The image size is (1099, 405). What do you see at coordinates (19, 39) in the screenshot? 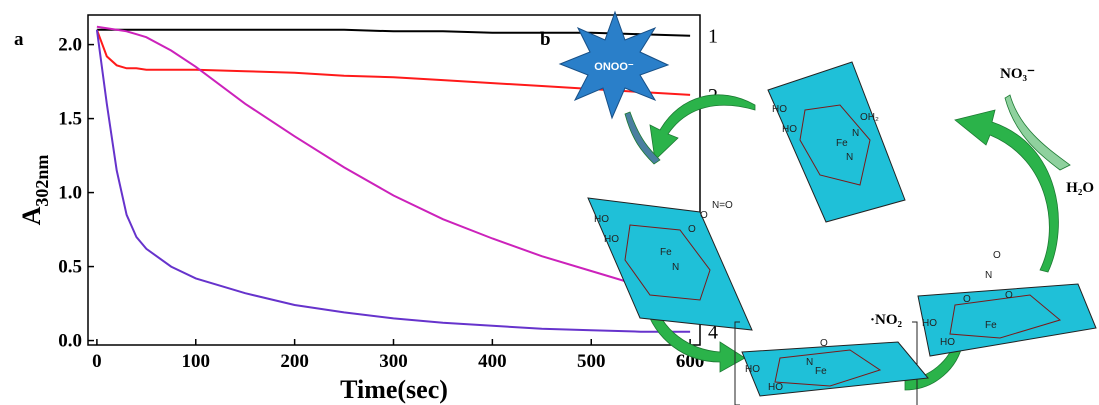
I see `panel-label: a` at bounding box center [19, 39].